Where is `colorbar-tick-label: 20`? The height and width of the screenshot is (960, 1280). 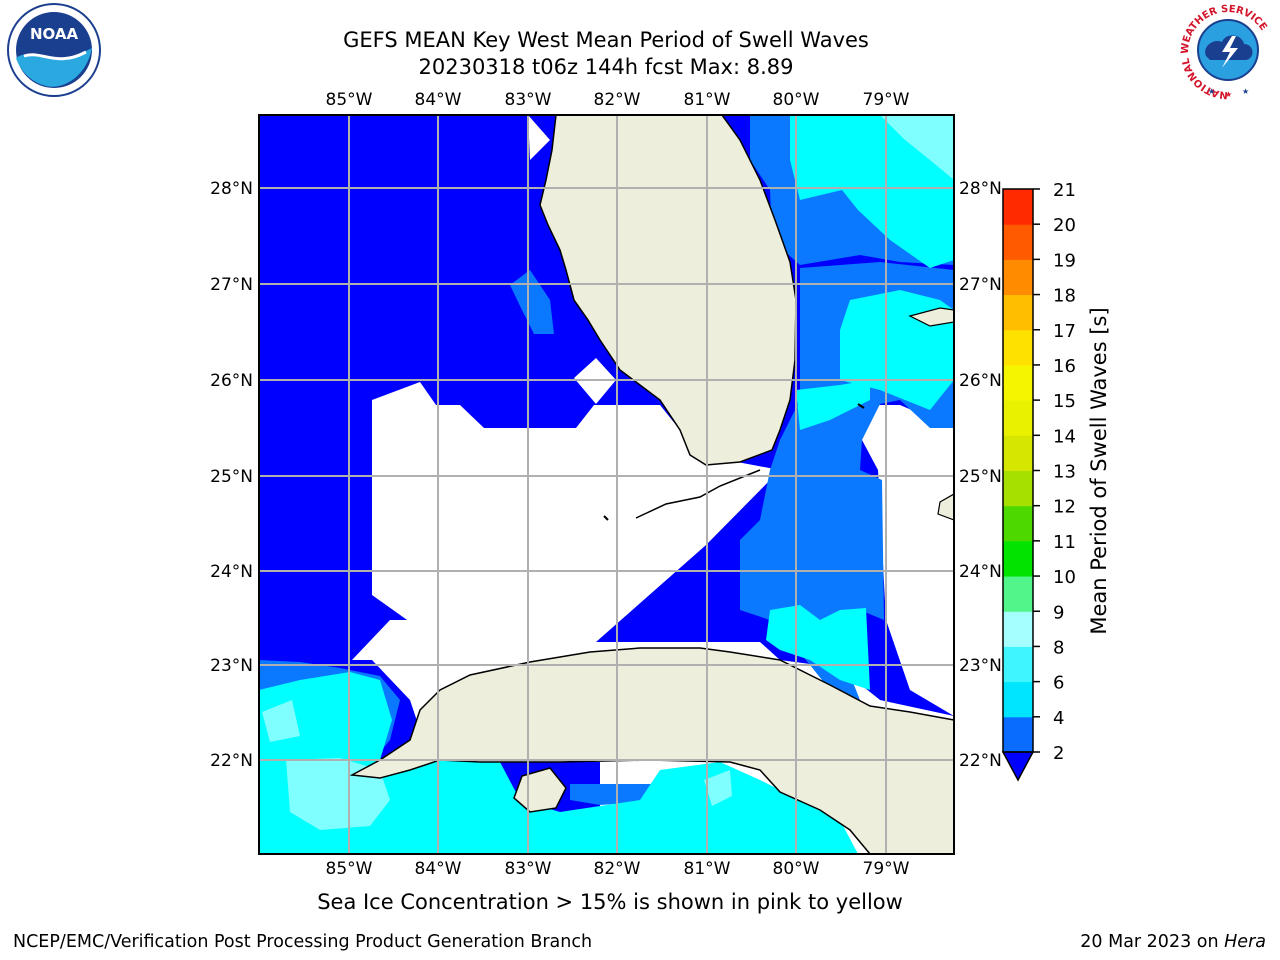
colorbar-tick-label: 20 is located at coordinates (1064, 225).